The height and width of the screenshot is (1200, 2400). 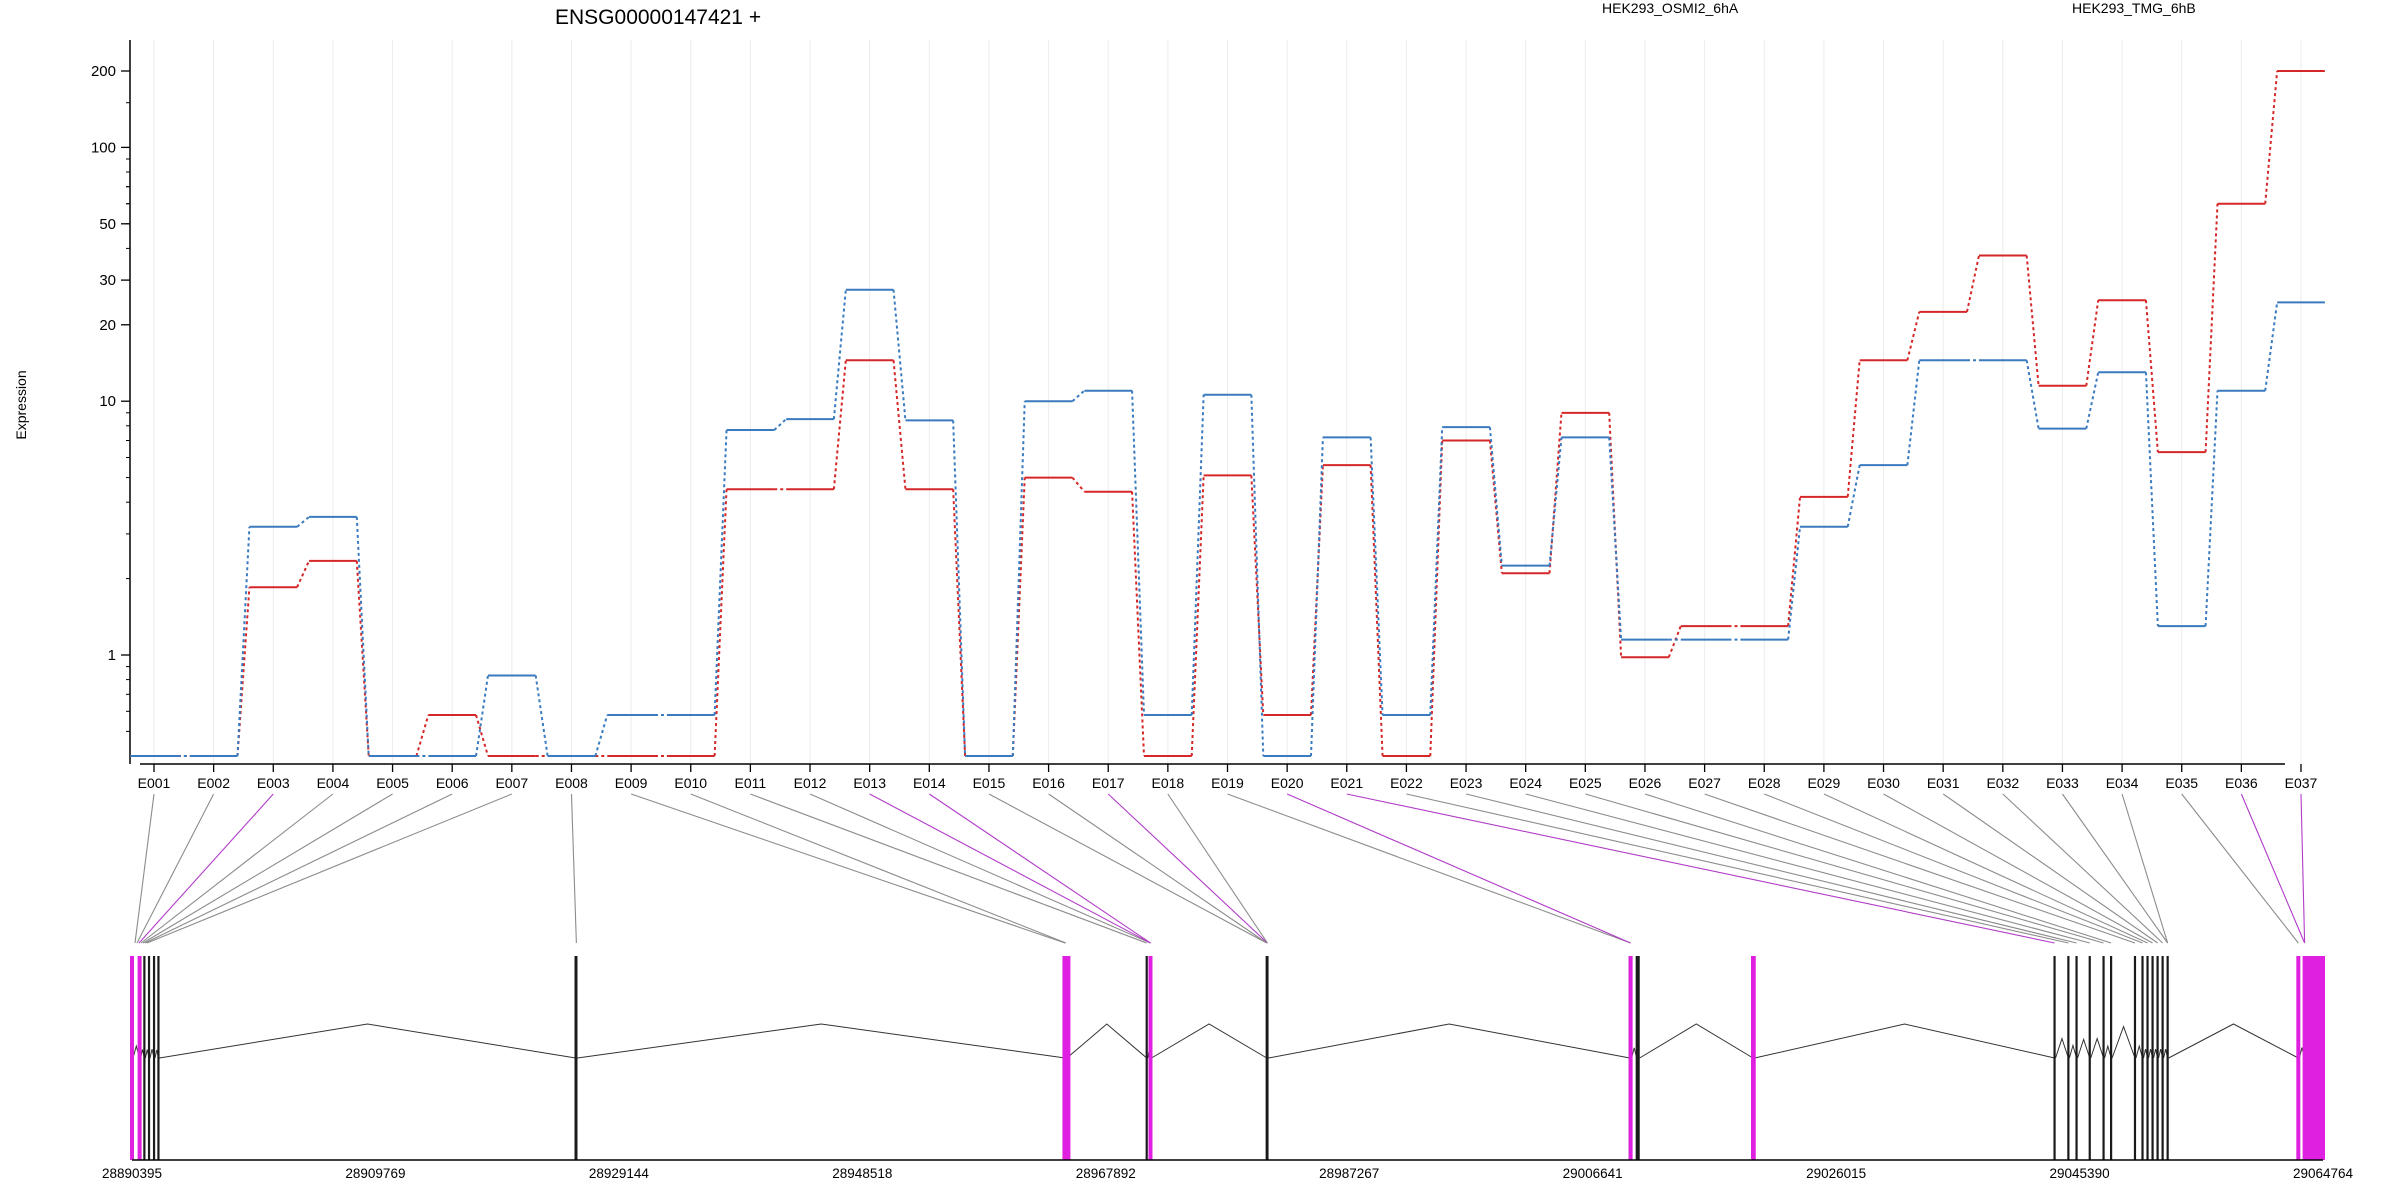 What do you see at coordinates (1048, 783) in the screenshot?
I see `x-tick-label: E016` at bounding box center [1048, 783].